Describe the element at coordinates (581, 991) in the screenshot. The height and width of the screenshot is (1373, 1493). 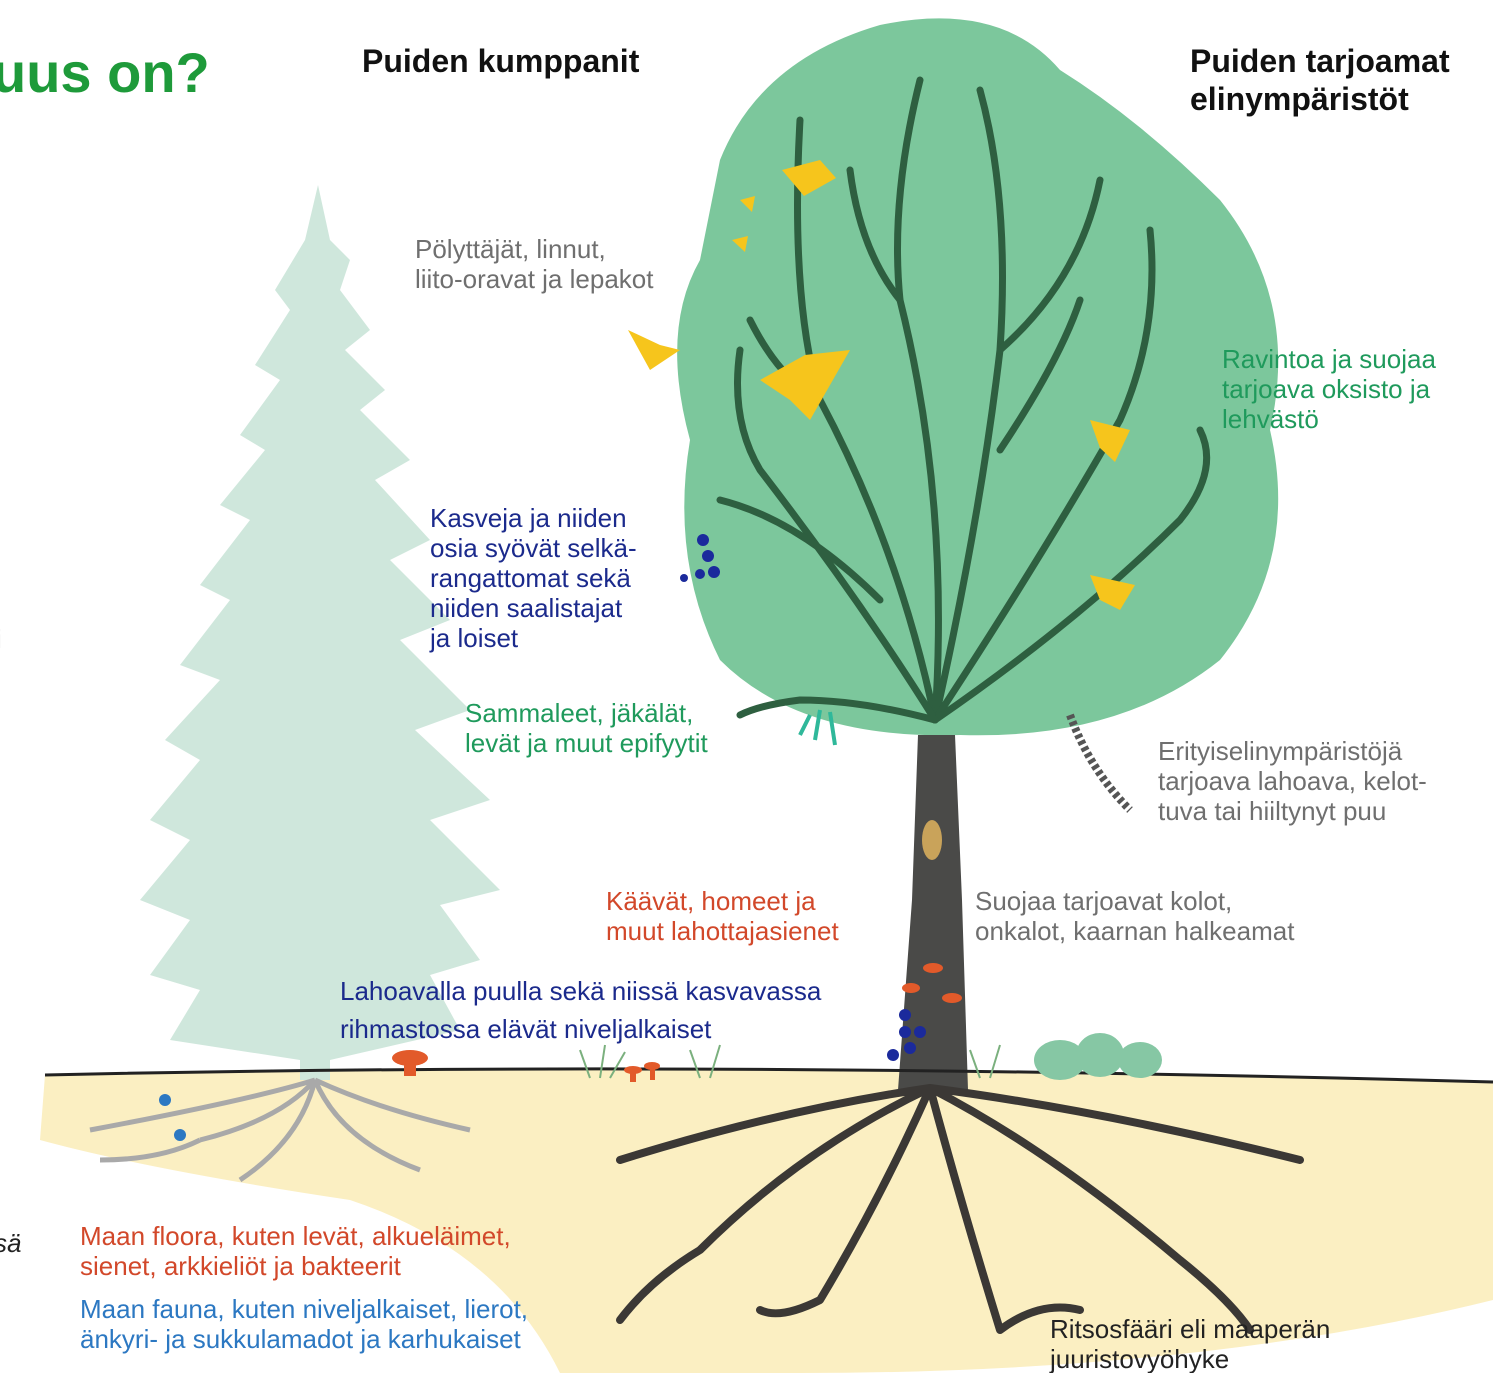
I see `label-line: Lahoavalla puulla sekä niissä kasvavassa` at that location.